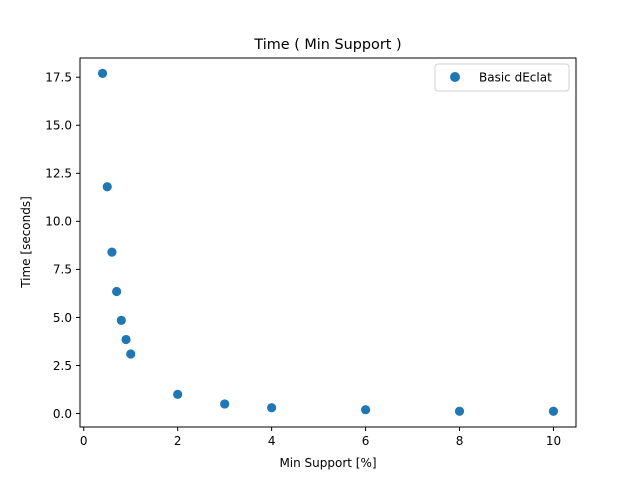 The width and height of the screenshot is (640, 480). Describe the element at coordinates (327, 463) in the screenshot. I see `x-axis-label: Min Support [%]` at that location.